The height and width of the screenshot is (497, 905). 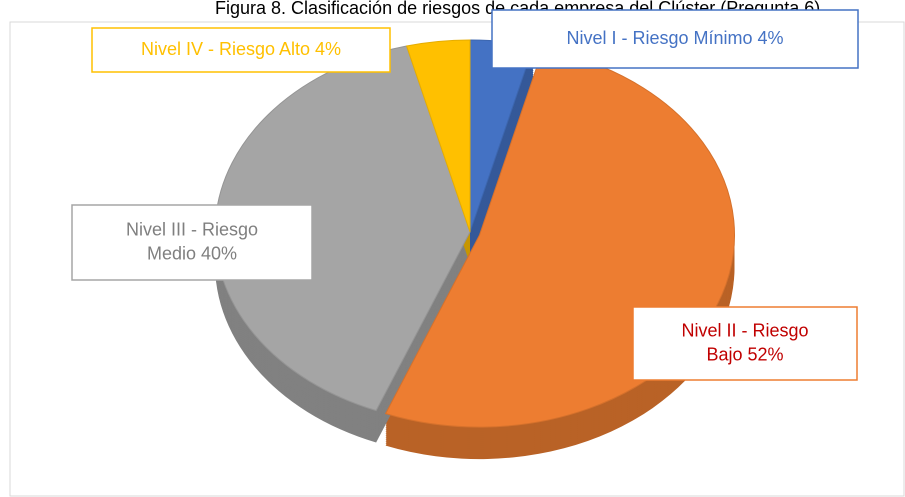 I want to click on data-label: Medio 40%, so click(x=192, y=253).